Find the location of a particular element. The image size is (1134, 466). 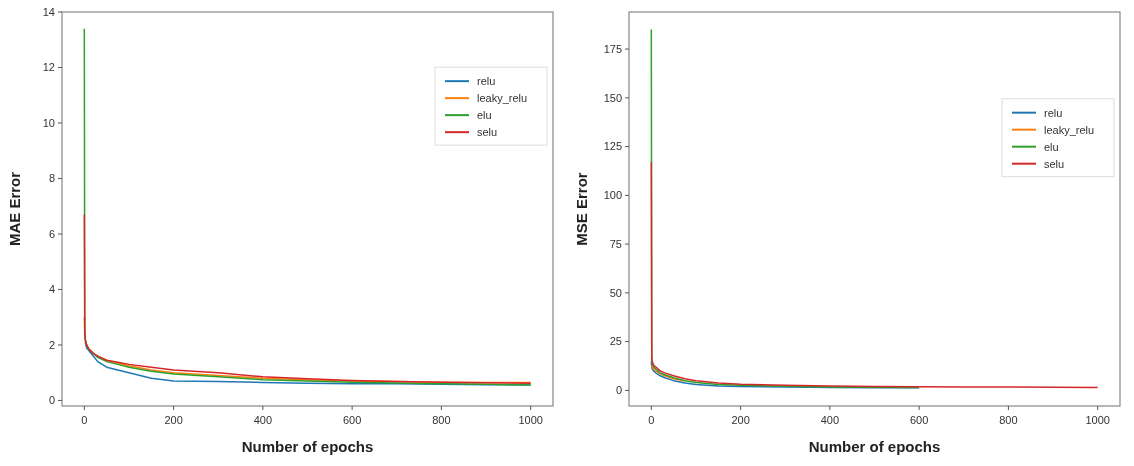

y-tick-label: 6 is located at coordinates (51, 233).